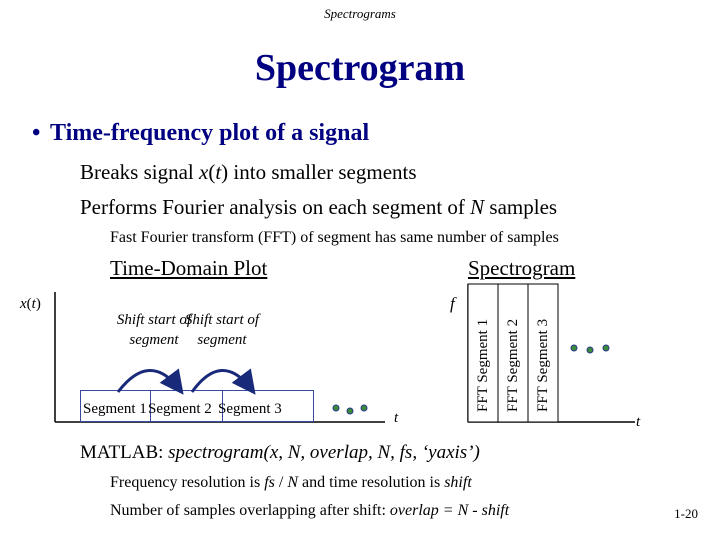 The image size is (720, 540). What do you see at coordinates (360, 13) in the screenshot?
I see `slide-header: Spectrograms` at bounding box center [360, 13].